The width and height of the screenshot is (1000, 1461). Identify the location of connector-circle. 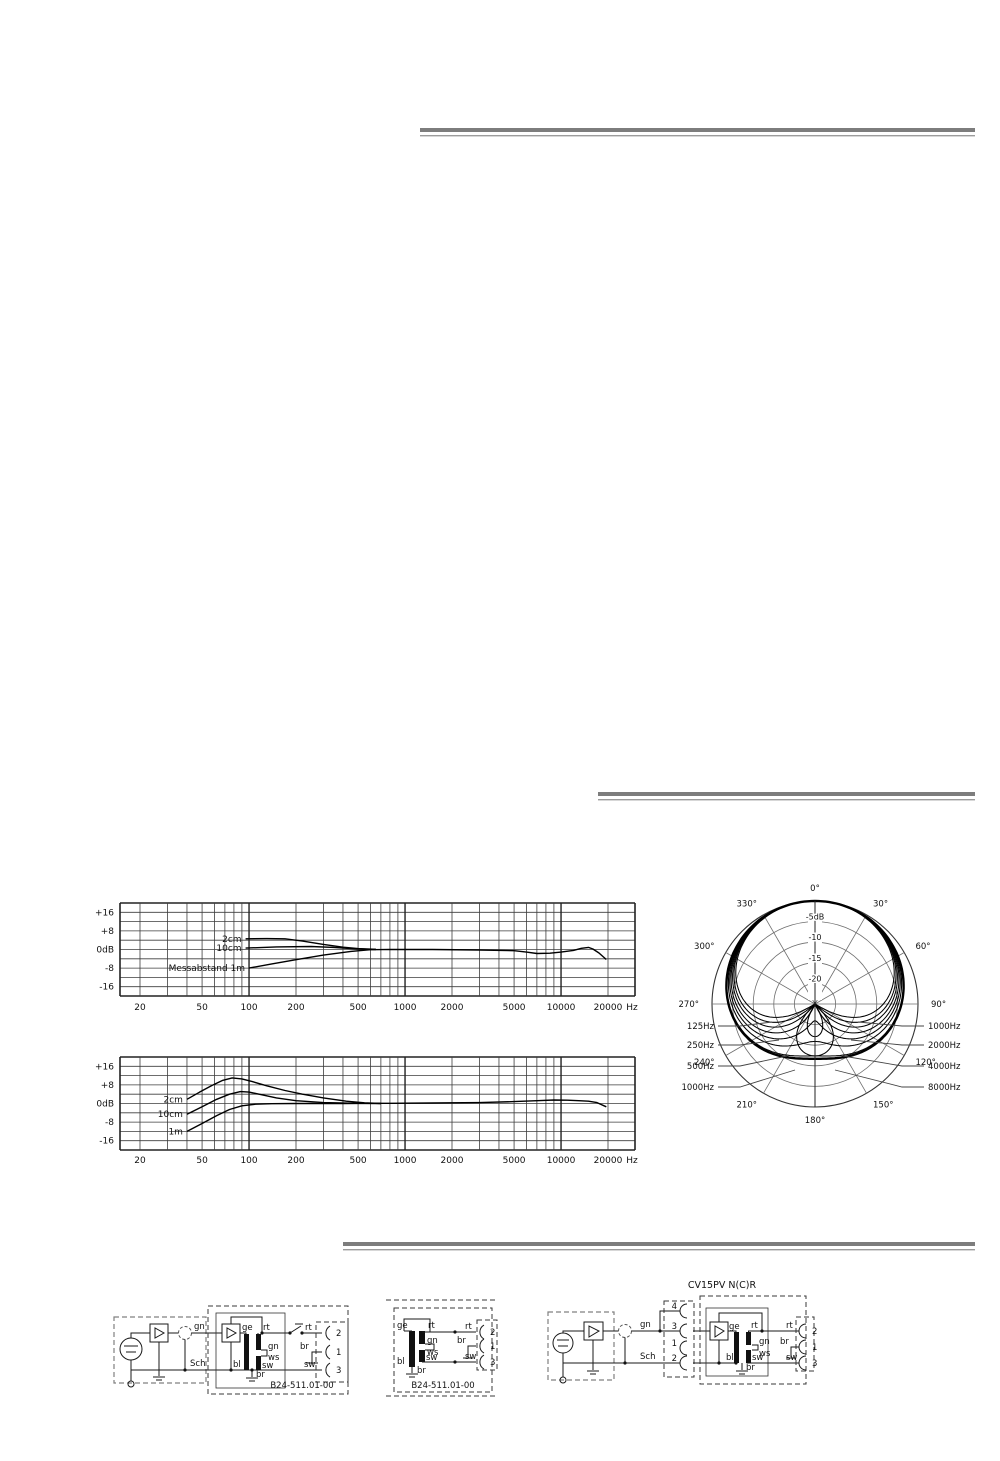
(185, 1333).